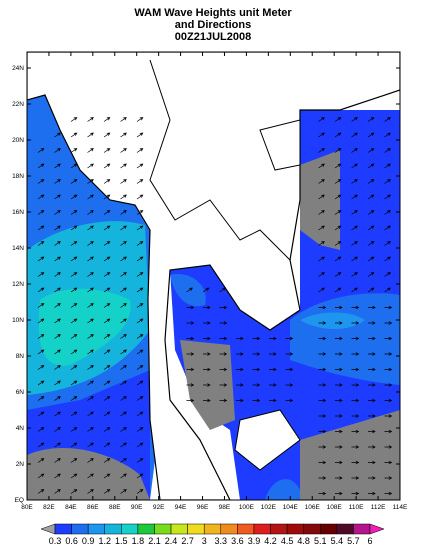 This screenshot has width=425, height=555. Describe the element at coordinates (320, 541) in the screenshot. I see `colorbar-label: 5.1` at that location.